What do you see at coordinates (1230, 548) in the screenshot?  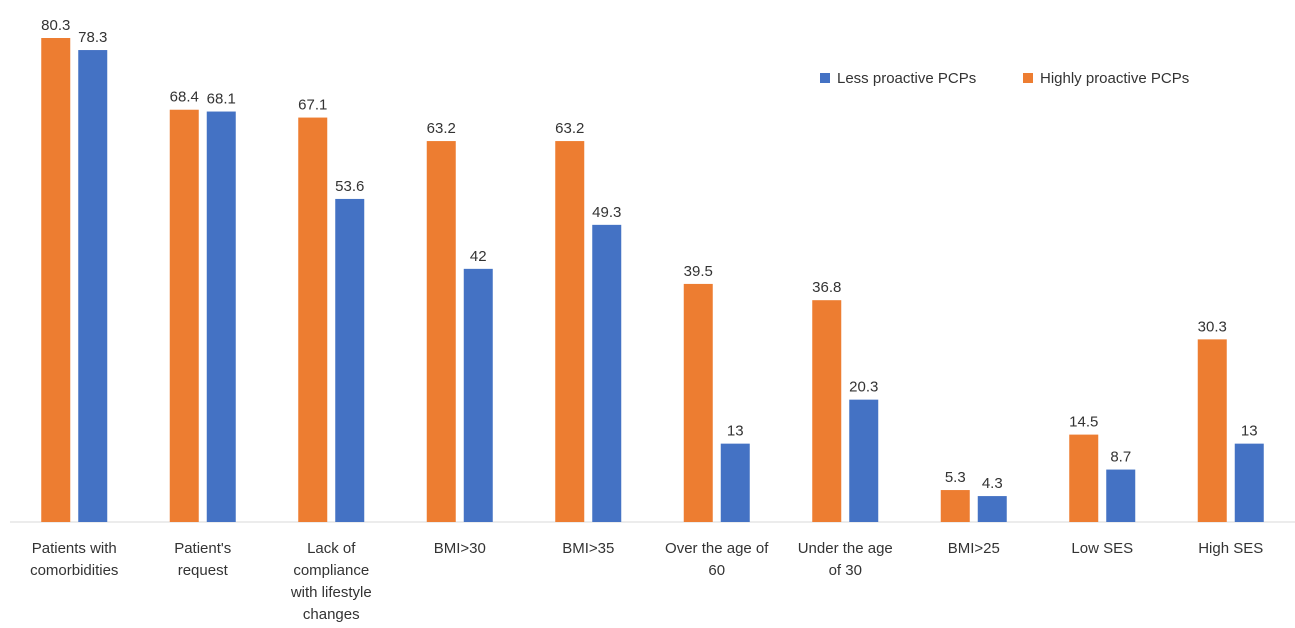 I see `category-label-9: High SES` at bounding box center [1230, 548].